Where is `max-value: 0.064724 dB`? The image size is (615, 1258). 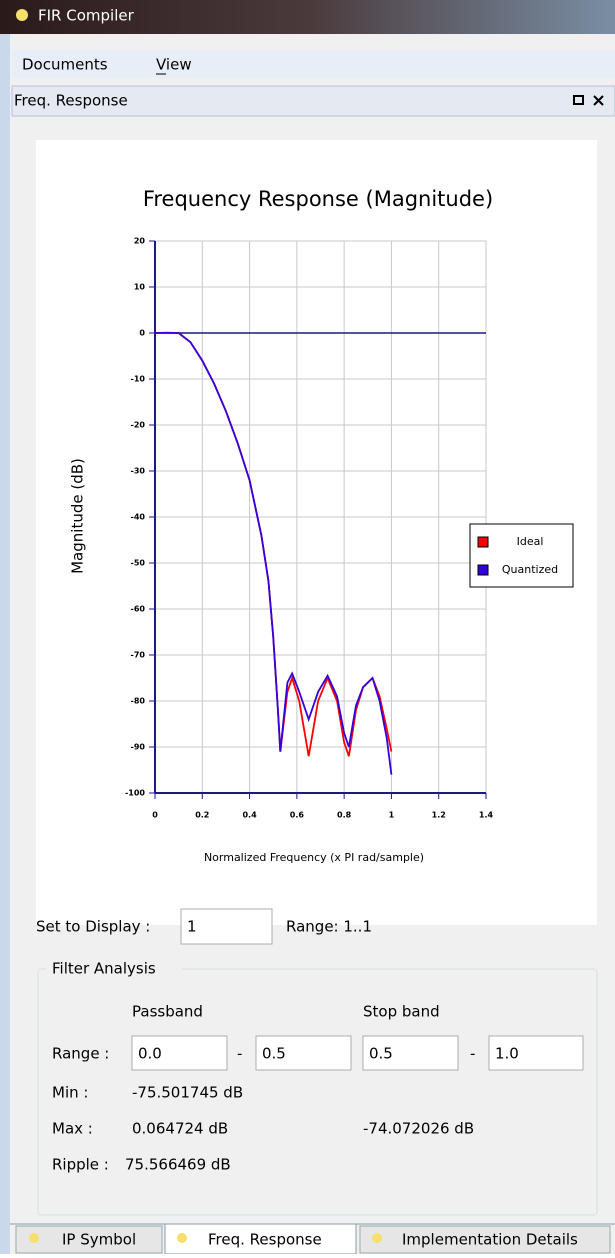
max-value: 0.064724 dB is located at coordinates (180, 1129).